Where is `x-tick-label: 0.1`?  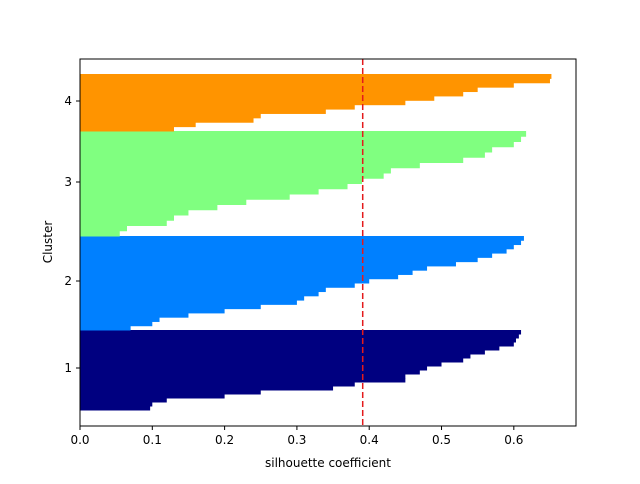 x-tick-label: 0.1 is located at coordinates (152, 440).